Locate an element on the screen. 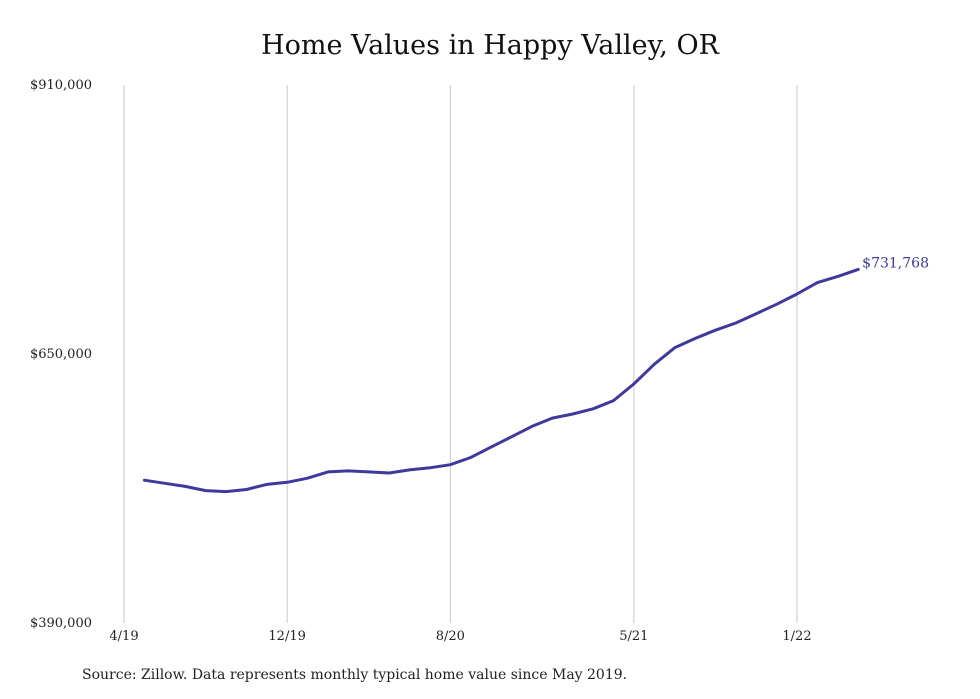 Image resolution: width=980 pixels, height=699 pixels. x-tick-label: 8/20 is located at coordinates (450, 636).